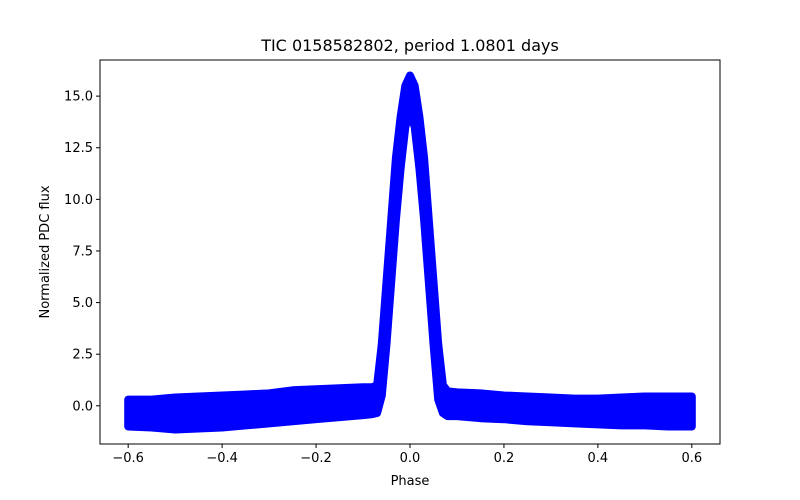 The width and height of the screenshot is (800, 500). I want to click on y-tick-label: 15.0, so click(78, 97).